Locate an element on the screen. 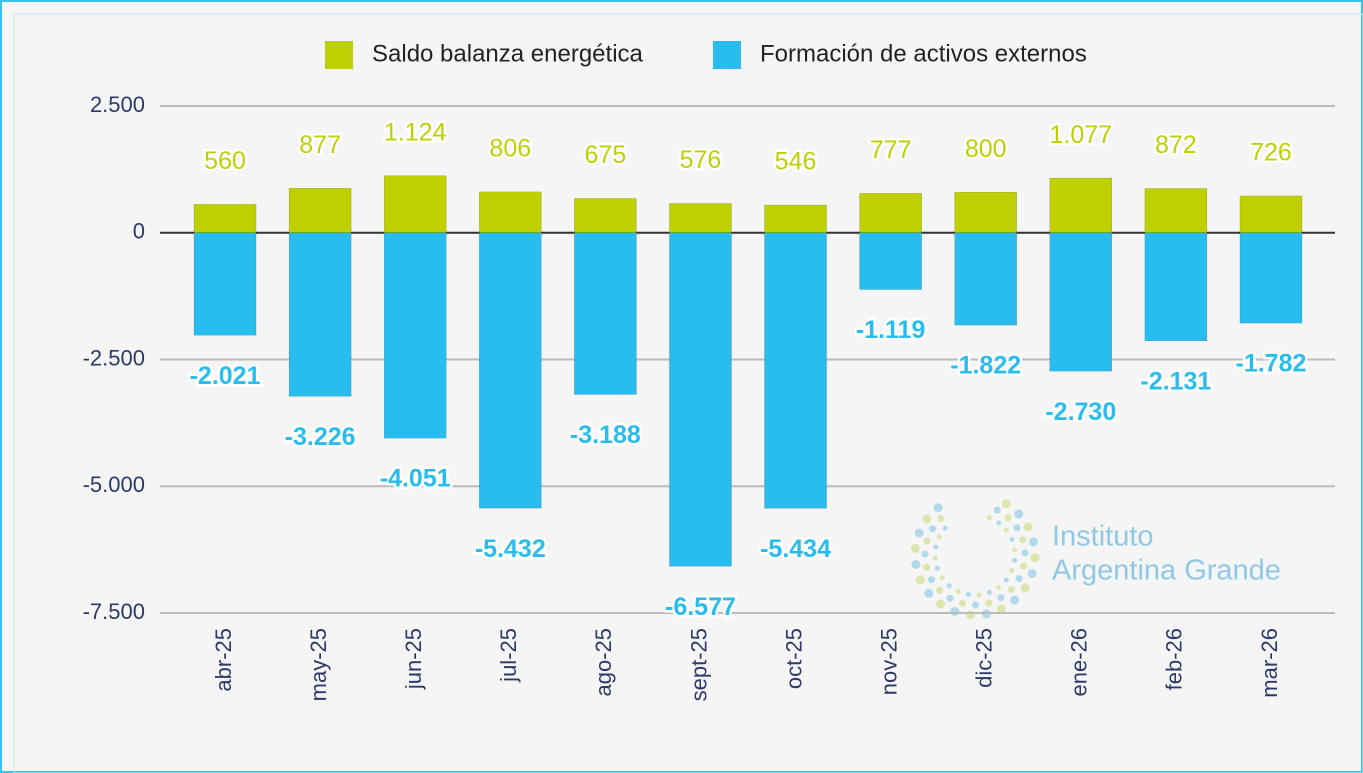 Image resolution: width=1363 pixels, height=773 pixels. y-tick-label: 2.500 is located at coordinates (117, 104).